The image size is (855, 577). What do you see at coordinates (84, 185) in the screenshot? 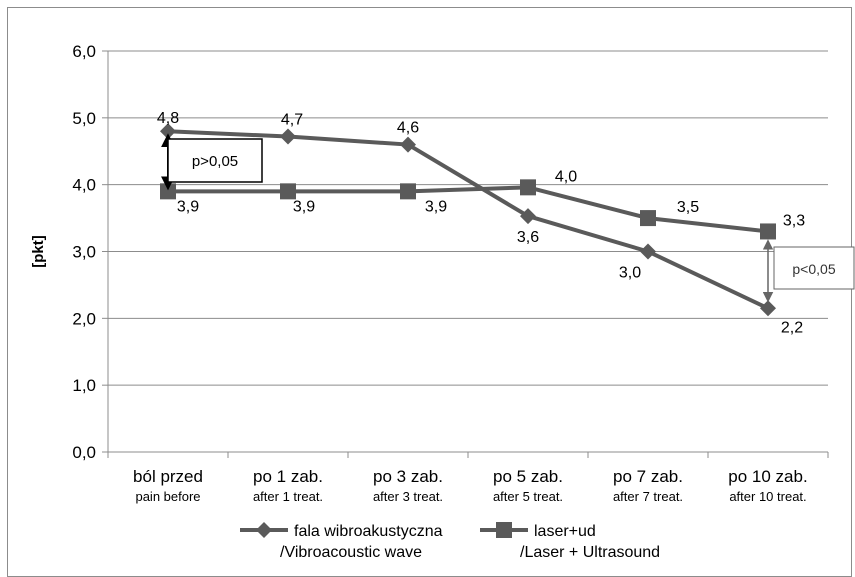
I see `y-tick-label: 4,0` at bounding box center [84, 185].